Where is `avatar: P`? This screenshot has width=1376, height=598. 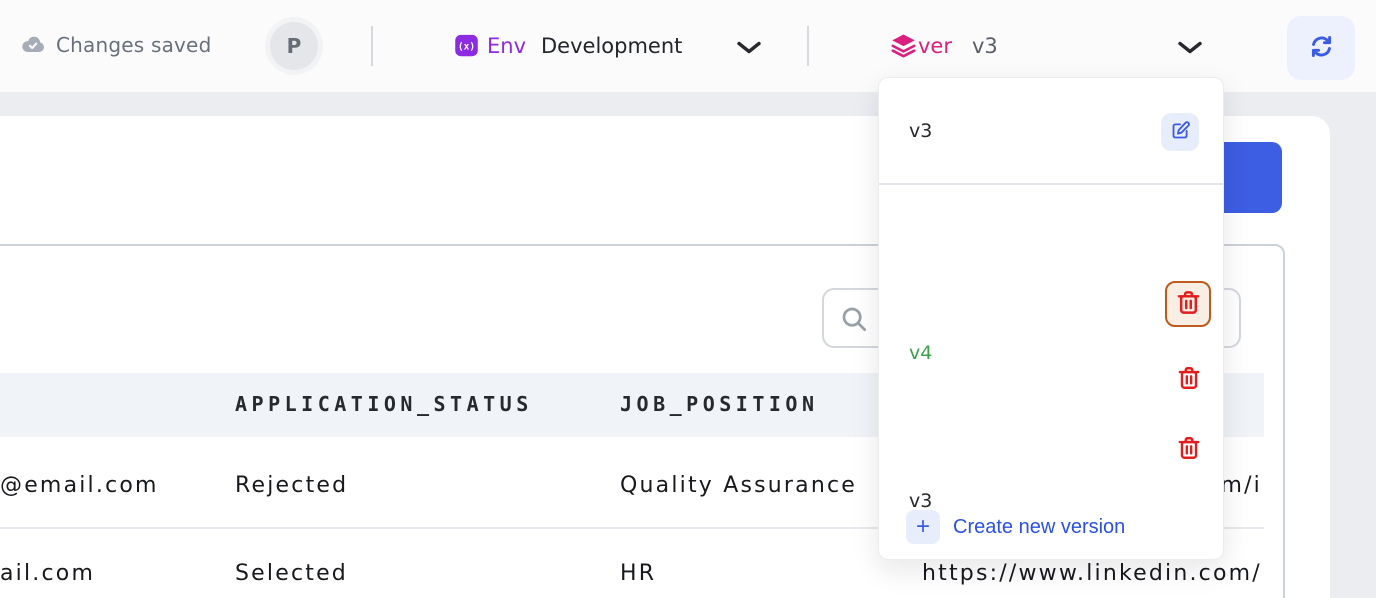 avatar: P is located at coordinates (294, 46).